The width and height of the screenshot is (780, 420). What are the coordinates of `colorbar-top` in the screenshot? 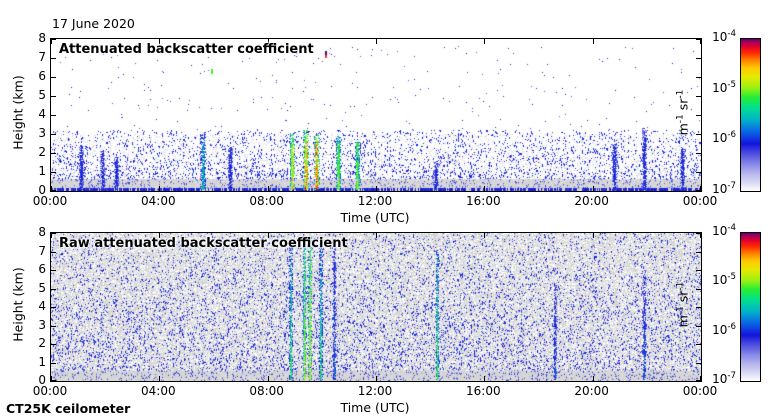 It's located at (750, 115).